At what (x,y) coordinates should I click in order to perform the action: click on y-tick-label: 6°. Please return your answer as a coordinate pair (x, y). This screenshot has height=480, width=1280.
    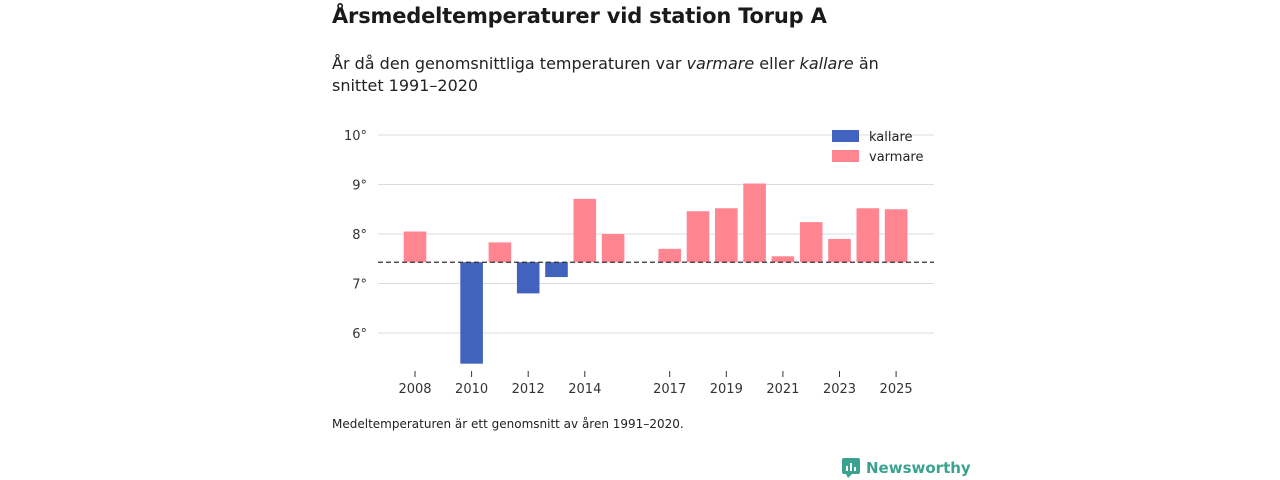
    Looking at the image, I should click on (359, 334).